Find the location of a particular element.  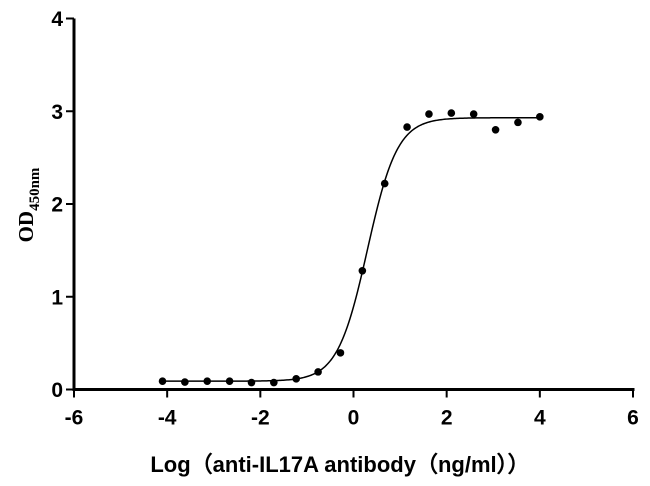

y-tick-label: 0 is located at coordinates (57, 390).